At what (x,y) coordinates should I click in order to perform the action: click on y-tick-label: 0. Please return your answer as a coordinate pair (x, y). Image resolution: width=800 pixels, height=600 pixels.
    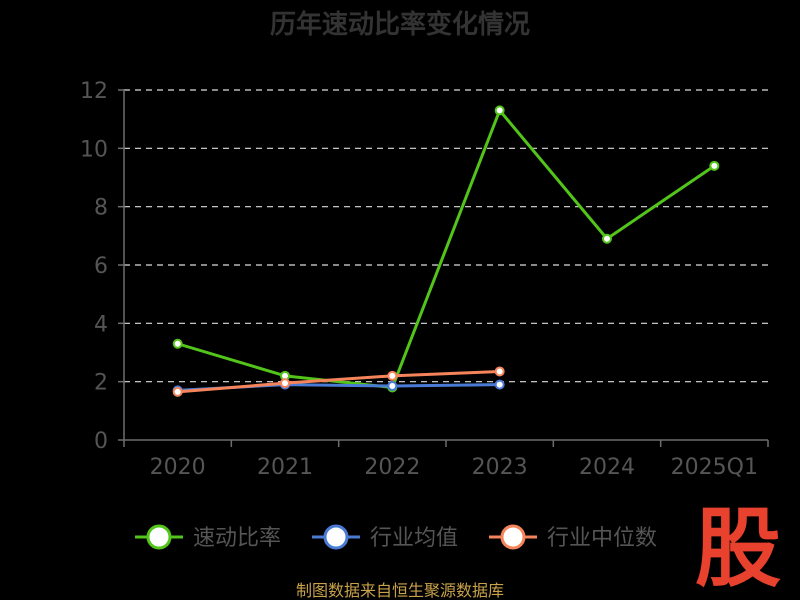
    Looking at the image, I should click on (101, 441).